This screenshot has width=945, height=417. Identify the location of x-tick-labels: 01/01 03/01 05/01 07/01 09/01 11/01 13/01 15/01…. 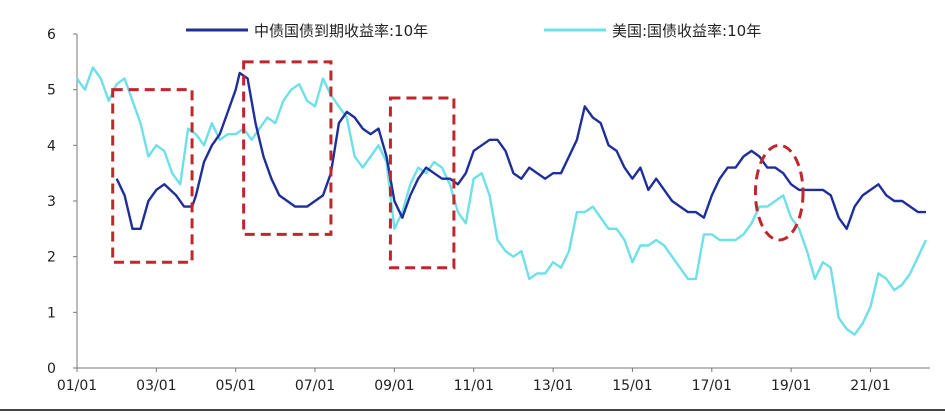
(474, 381).